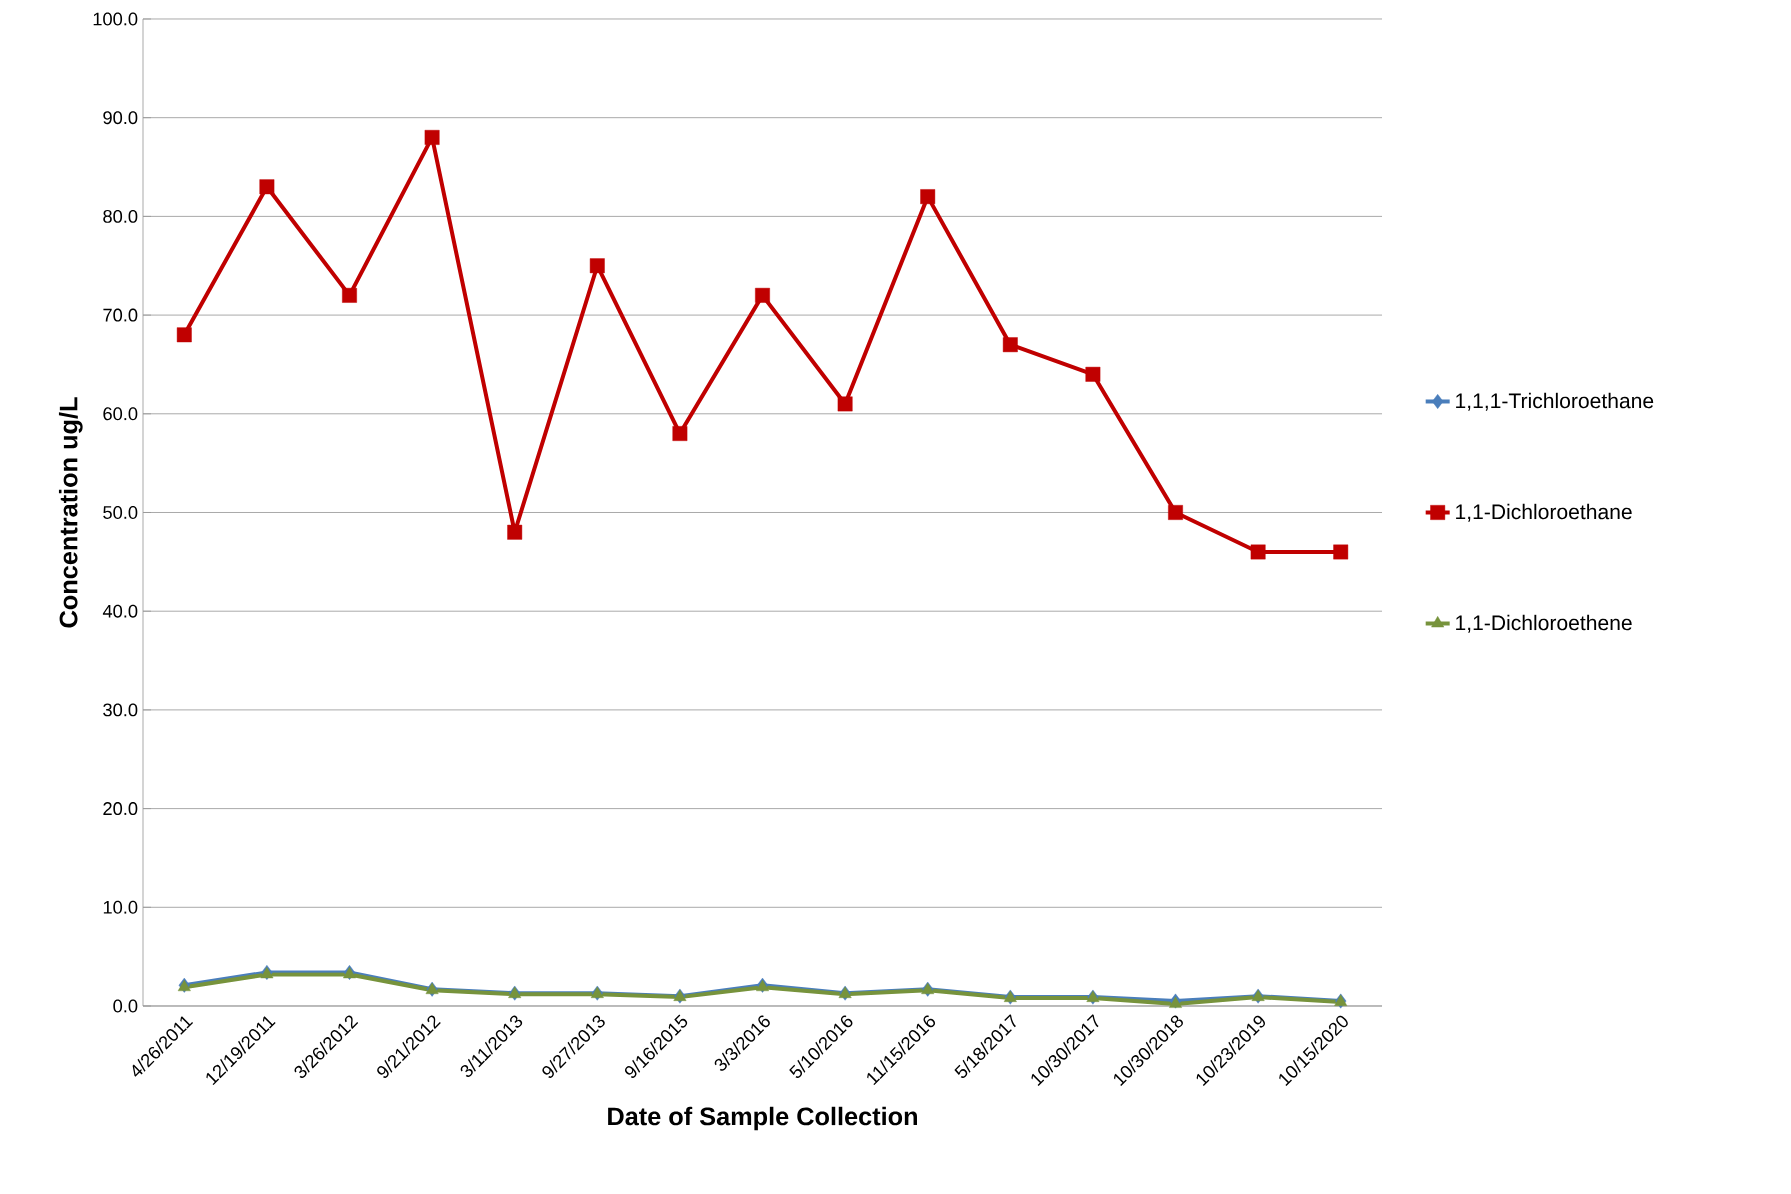 This screenshot has height=1194, width=1791. Describe the element at coordinates (120, 414) in the screenshot. I see `y-tick-label: 60.0` at that location.